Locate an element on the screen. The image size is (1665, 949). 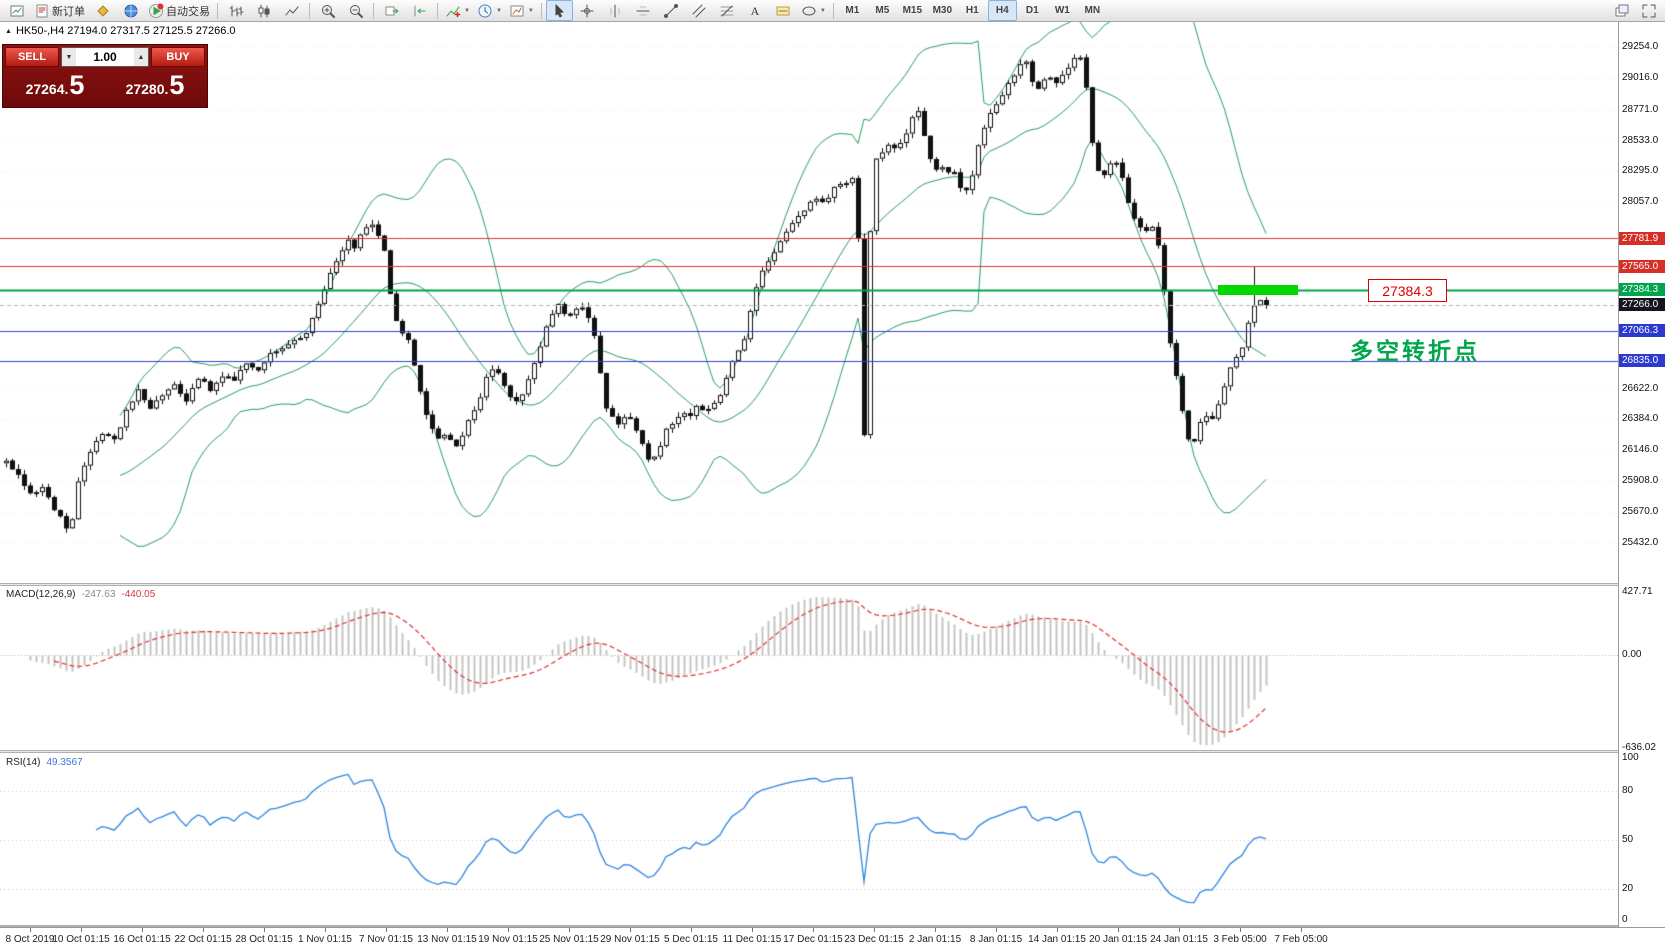
trendline-button is located at coordinates (671, 10).